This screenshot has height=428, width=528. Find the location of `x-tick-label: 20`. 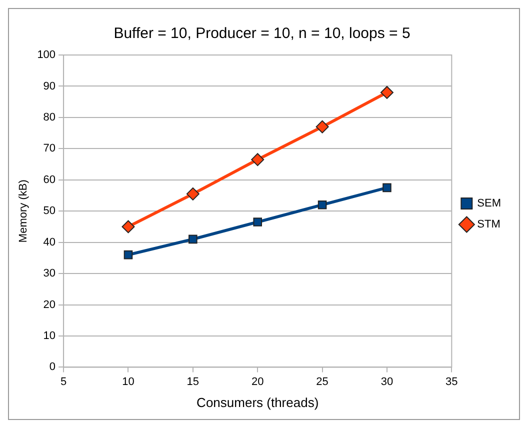

x-tick-label: 20 is located at coordinates (257, 382).